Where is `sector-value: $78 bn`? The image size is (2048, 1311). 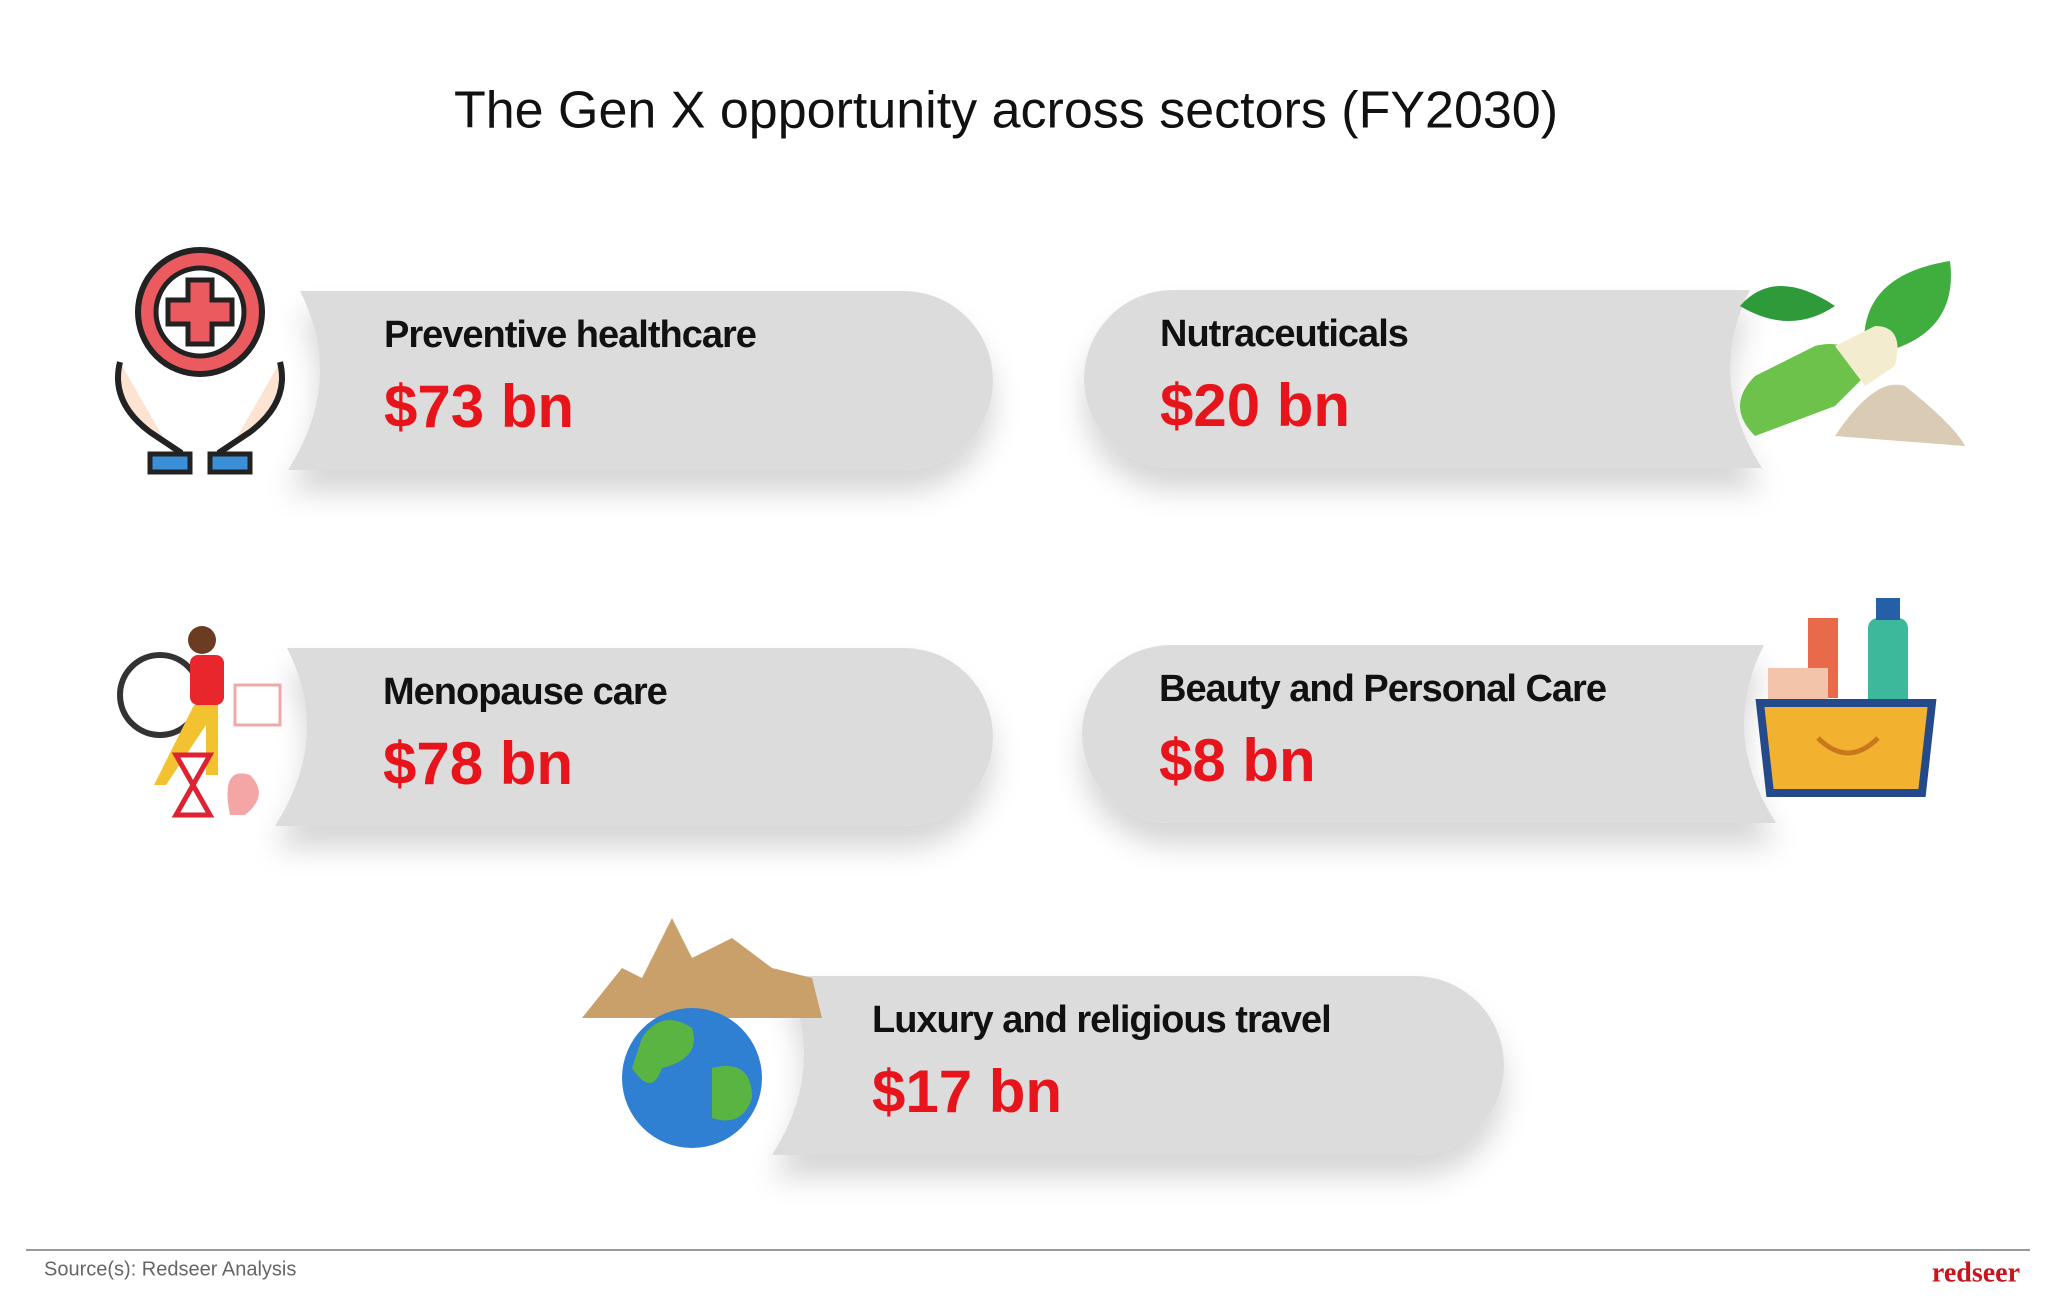
sector-value: $78 bn is located at coordinates (478, 763).